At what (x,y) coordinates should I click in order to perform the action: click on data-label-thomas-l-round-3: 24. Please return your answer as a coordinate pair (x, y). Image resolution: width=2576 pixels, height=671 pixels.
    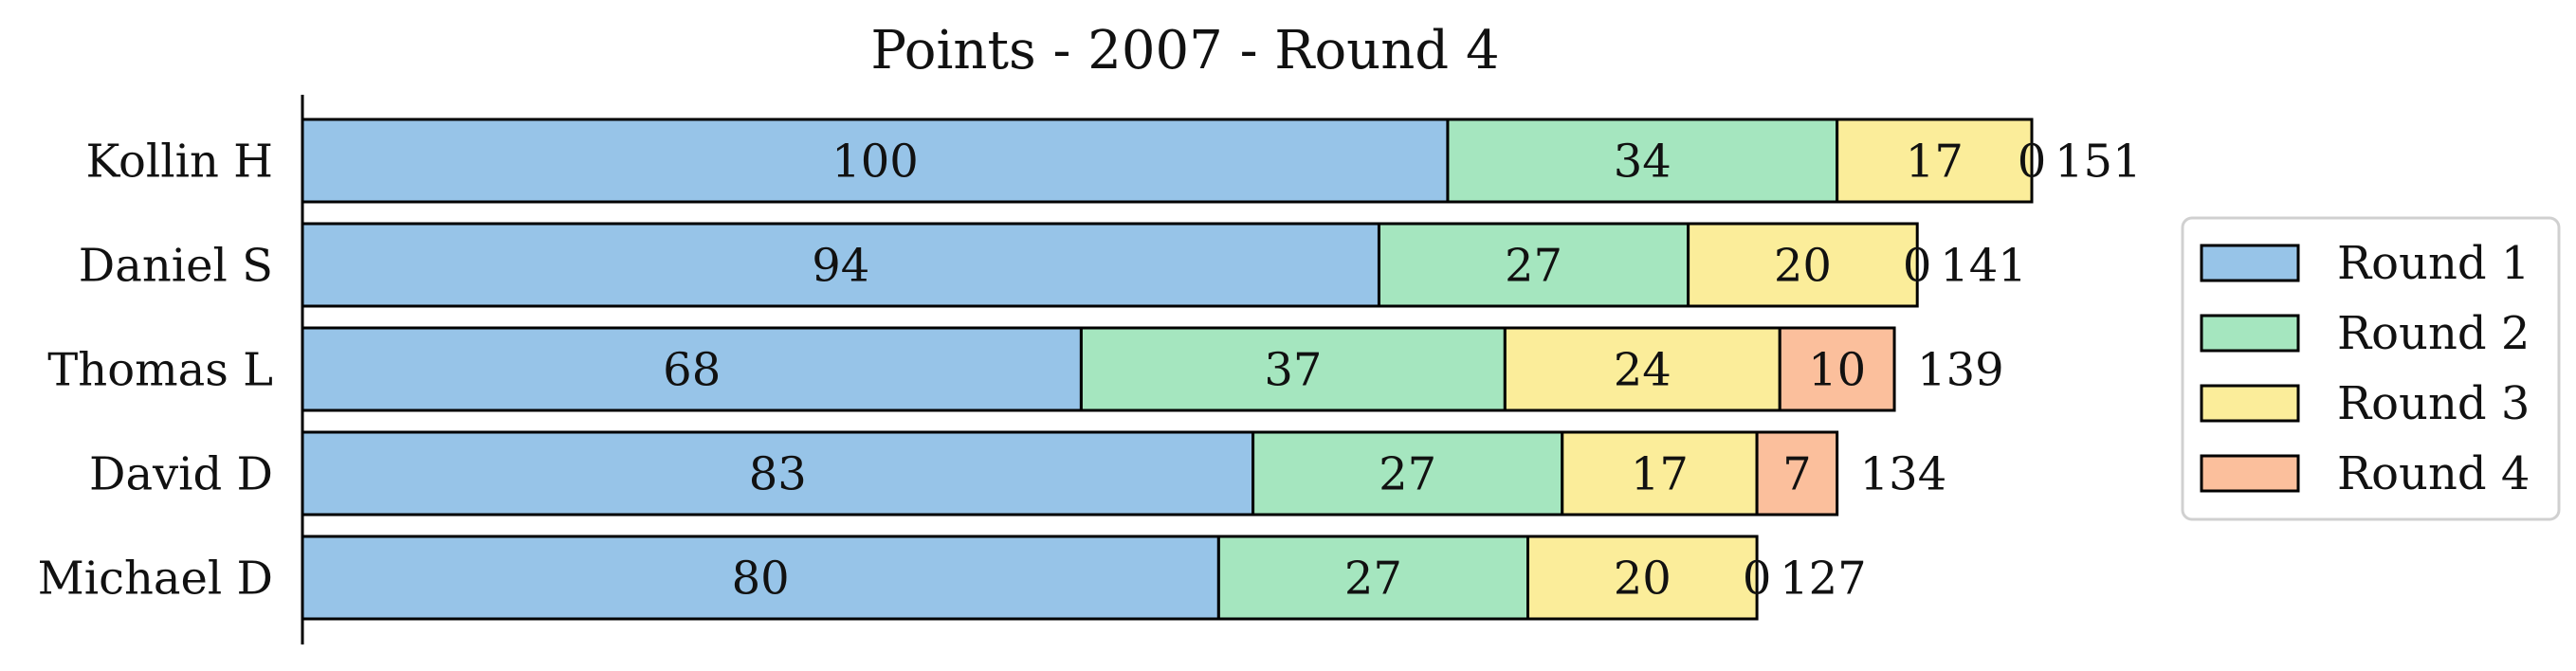
    Looking at the image, I should click on (1643, 370).